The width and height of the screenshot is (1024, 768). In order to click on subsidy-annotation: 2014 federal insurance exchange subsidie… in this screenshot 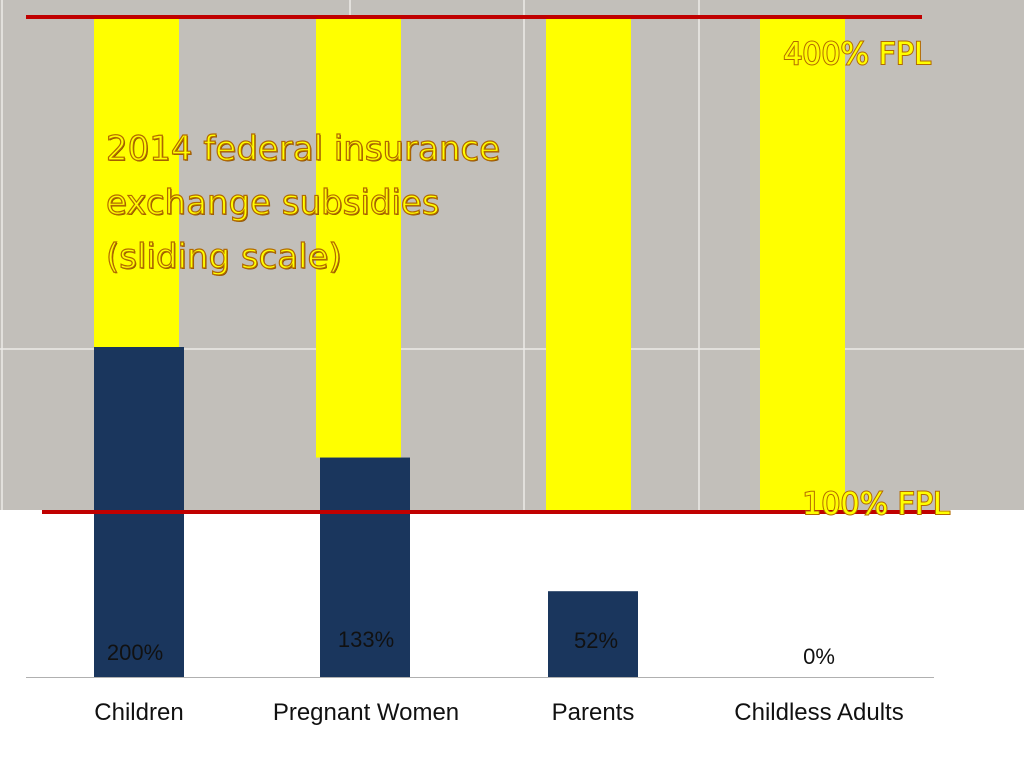, I will do `click(325, 203)`.